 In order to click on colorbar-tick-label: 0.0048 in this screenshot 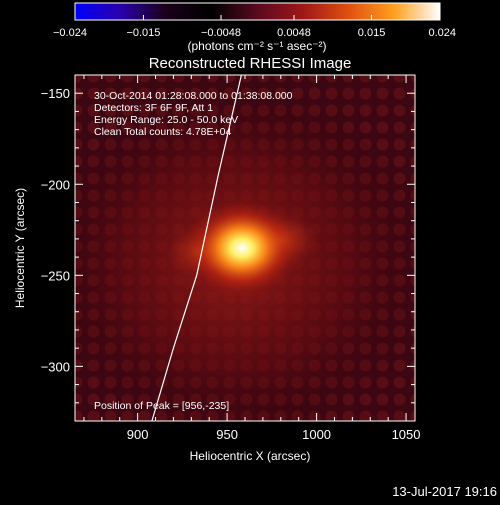, I will do `click(294, 33)`.